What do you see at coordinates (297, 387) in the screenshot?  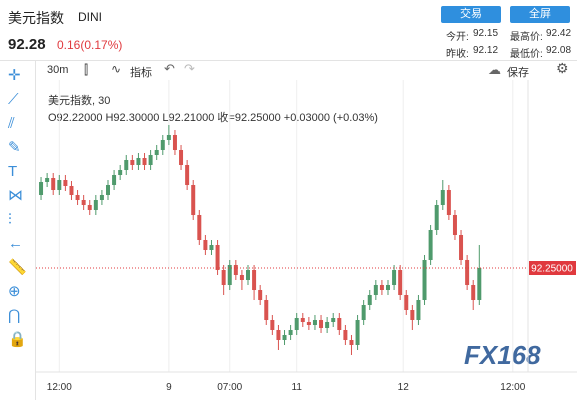 I see `x-tick-label: 11` at bounding box center [297, 387].